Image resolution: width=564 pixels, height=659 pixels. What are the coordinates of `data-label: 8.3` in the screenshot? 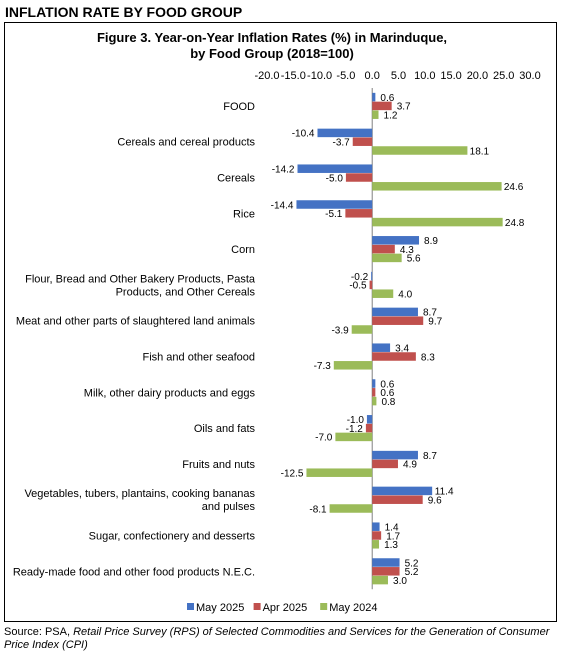 It's located at (428, 357).